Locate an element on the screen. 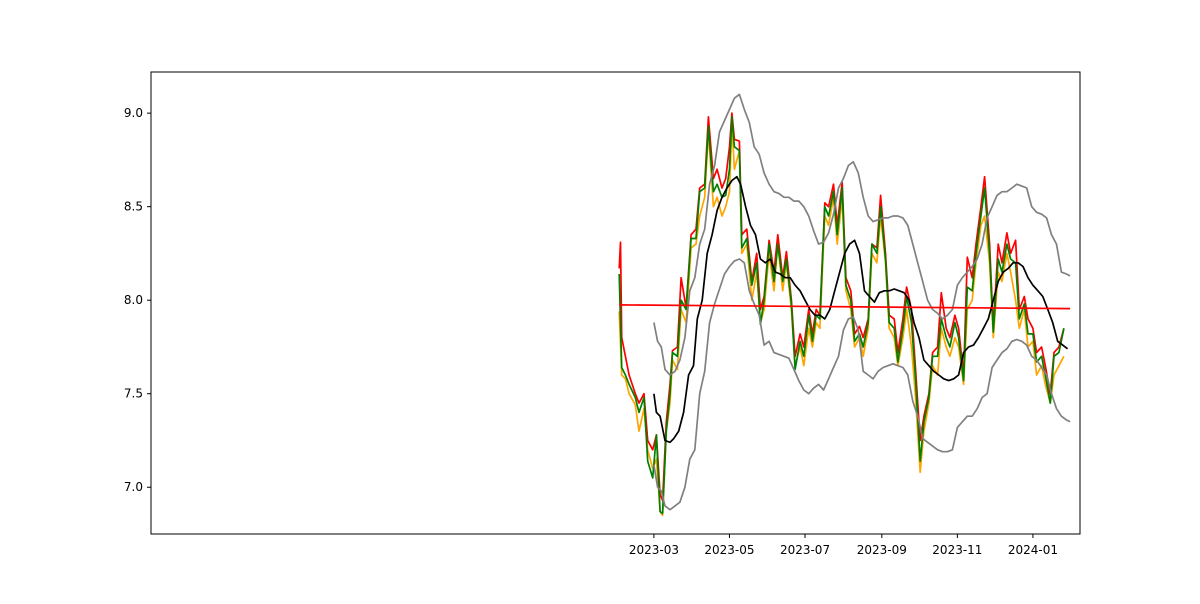 Image resolution: width=1200 pixels, height=604 pixels. x-tick-label: 2023-05 is located at coordinates (729, 550).